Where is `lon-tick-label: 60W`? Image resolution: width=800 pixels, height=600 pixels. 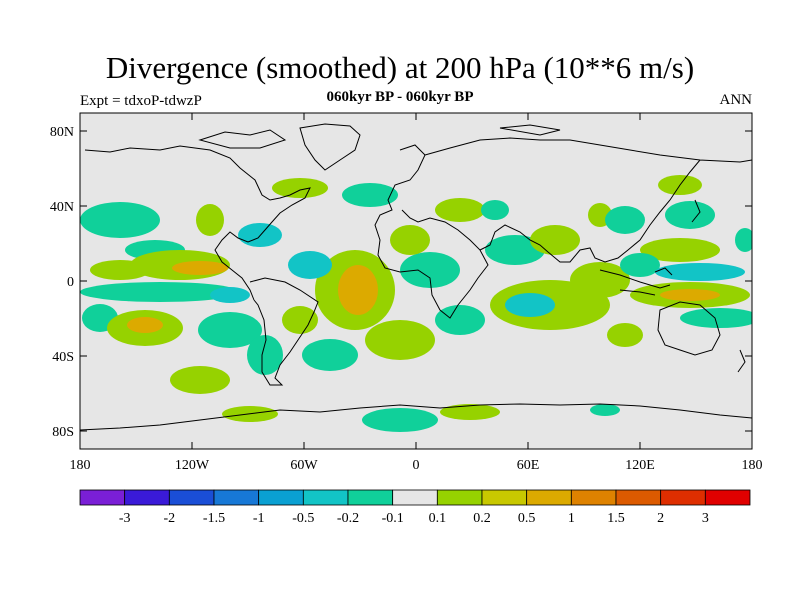
lon-tick-label: 60W is located at coordinates (304, 465).